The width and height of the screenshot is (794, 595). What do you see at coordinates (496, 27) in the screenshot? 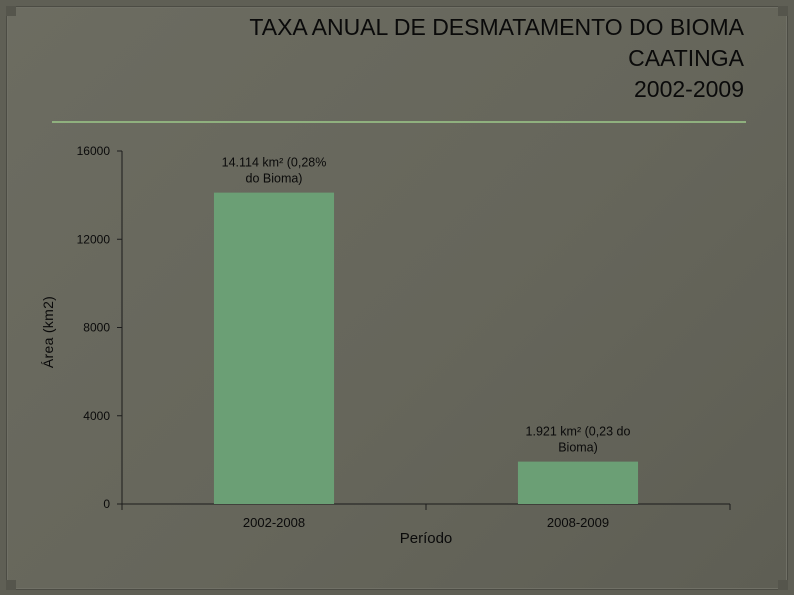
I see `chart-title-line-1: TAXA ANUAL DE DESMATAMENTO DO BIOMA` at bounding box center [496, 27].